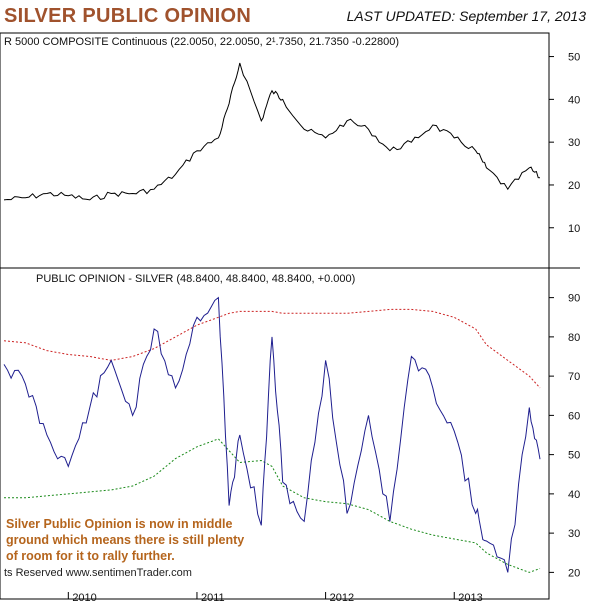  I want to click on top-y-tick-label: 50, so click(574, 58).